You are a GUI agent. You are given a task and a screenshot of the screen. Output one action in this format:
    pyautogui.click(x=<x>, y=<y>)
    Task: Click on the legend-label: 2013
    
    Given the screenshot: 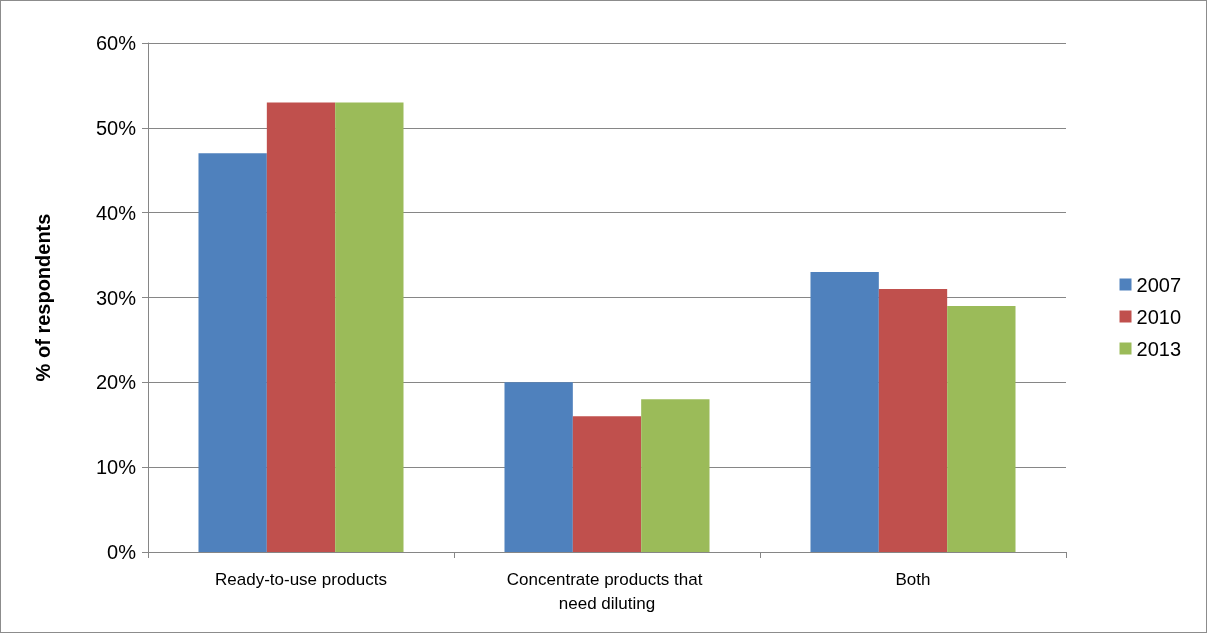 What is the action you would take?
    pyautogui.click(x=1159, y=348)
    